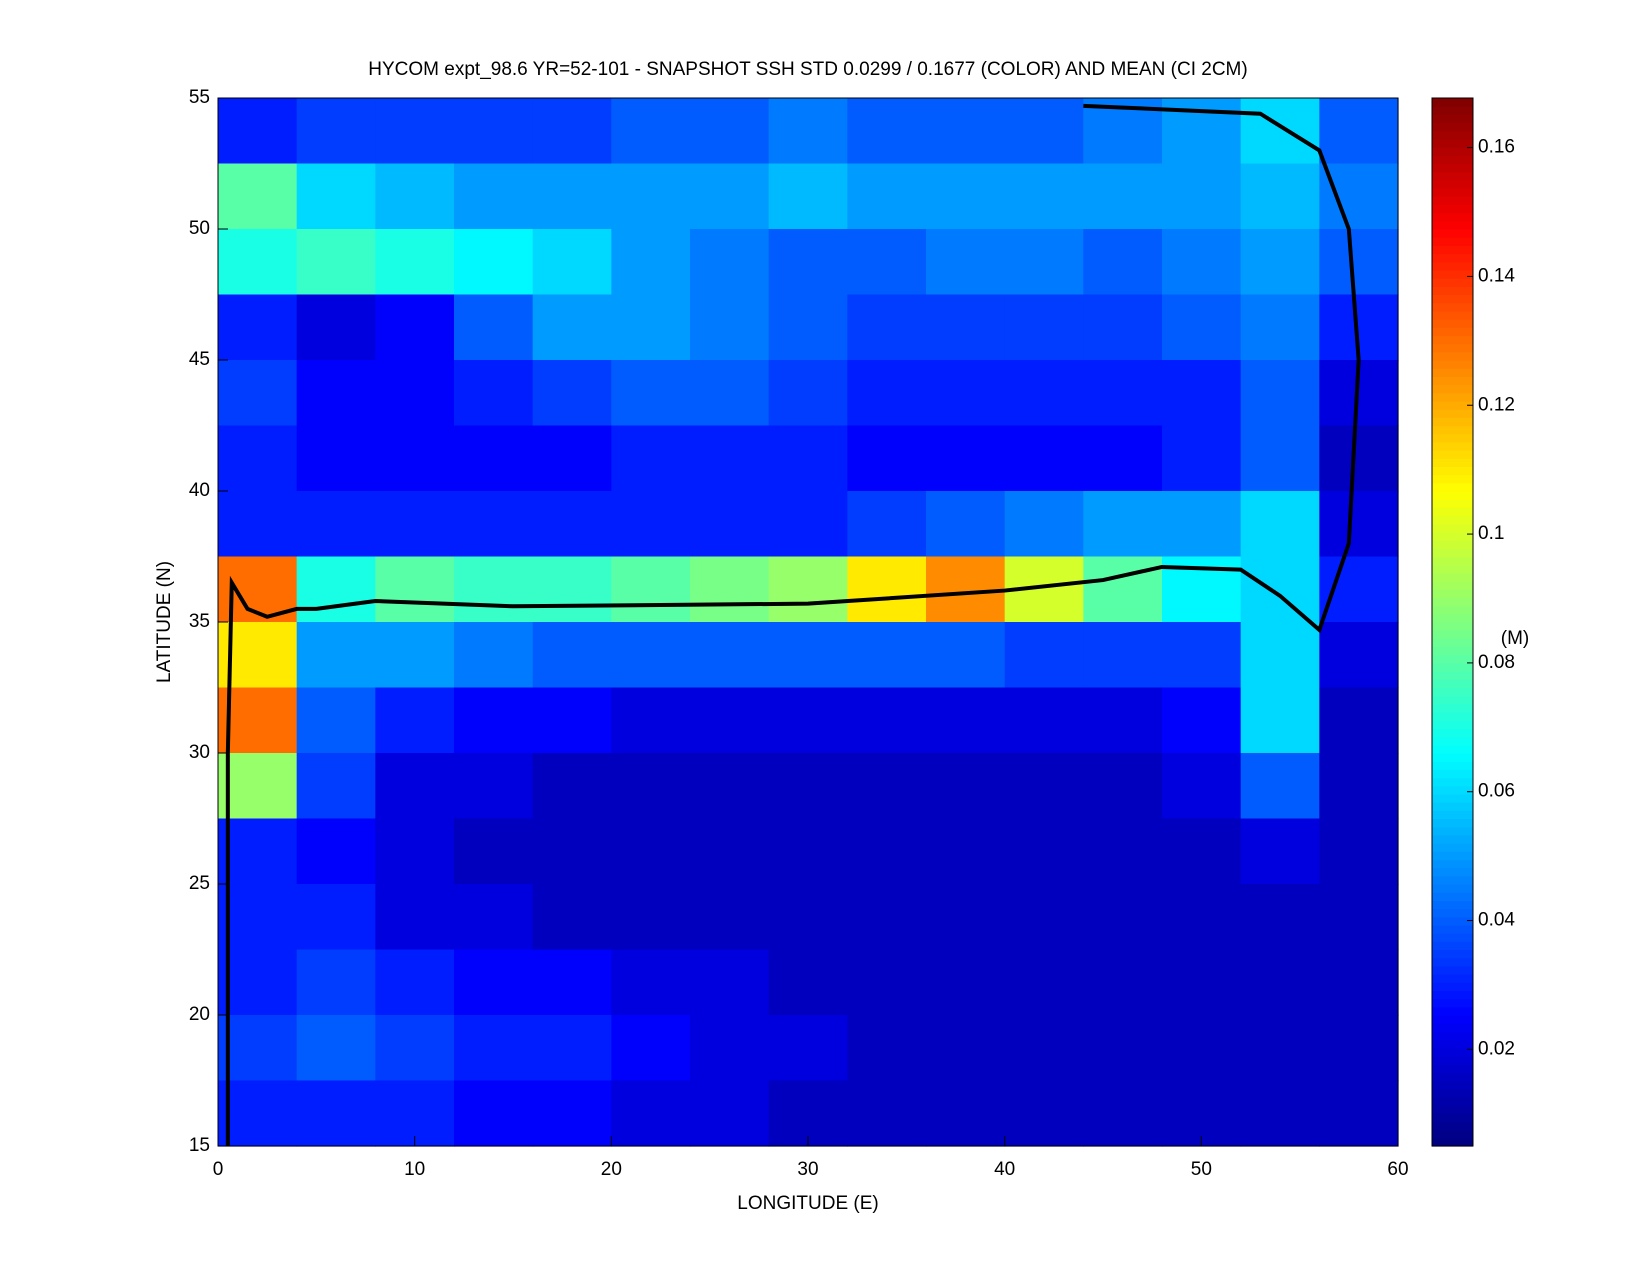 The width and height of the screenshot is (1650, 1275). Describe the element at coordinates (611, 1169) in the screenshot. I see `x-tick-label: 20` at that location.